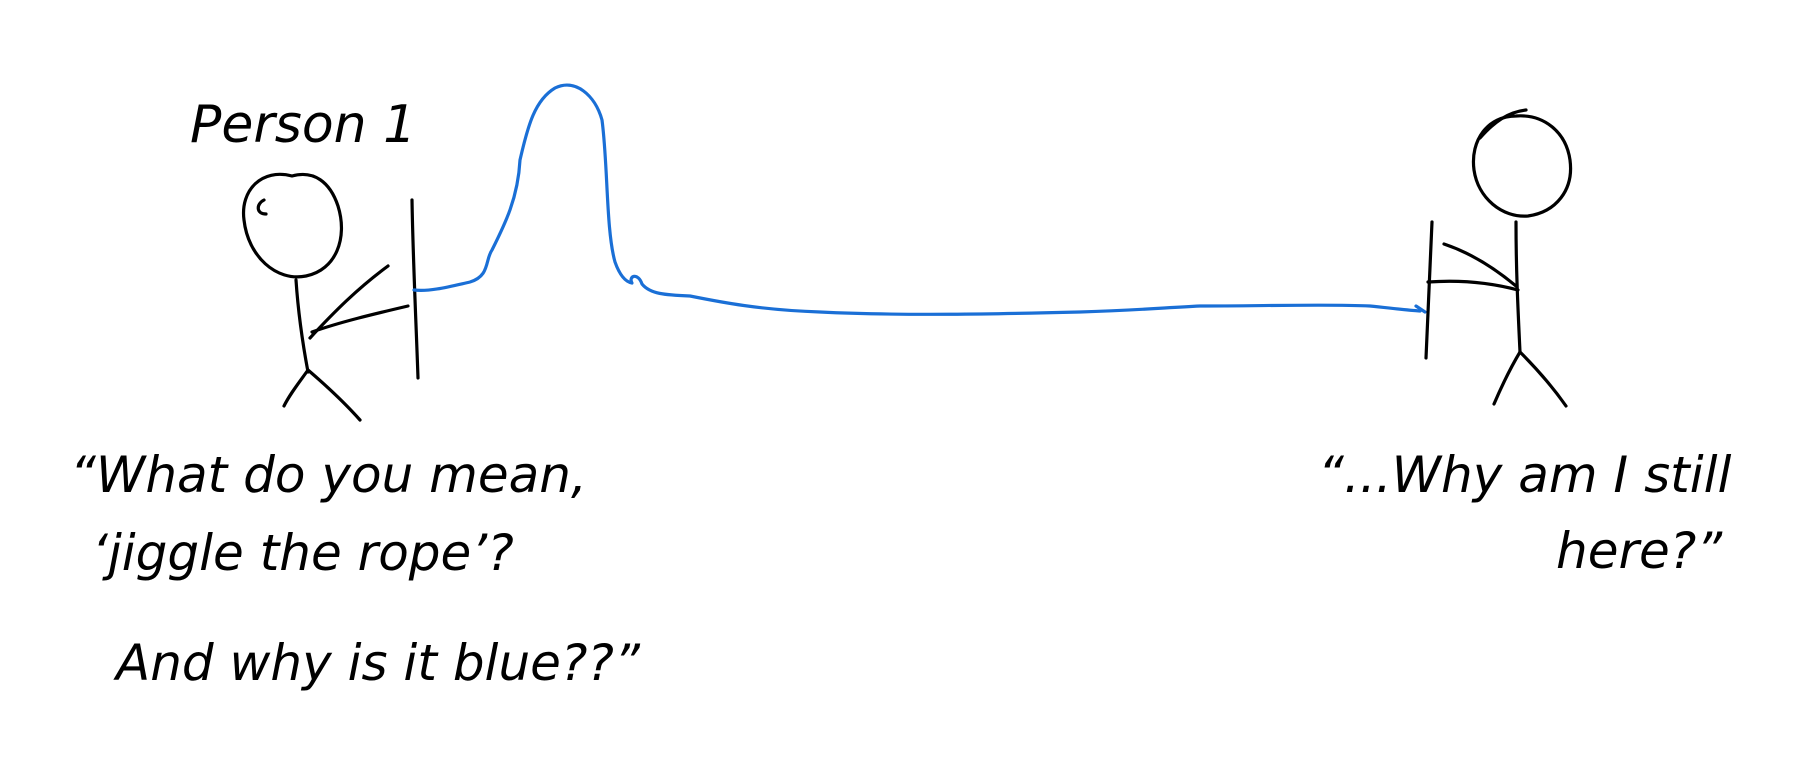 This screenshot has height=763, width=1815. I want to click on person-1-right-leg, so click(334, 395).